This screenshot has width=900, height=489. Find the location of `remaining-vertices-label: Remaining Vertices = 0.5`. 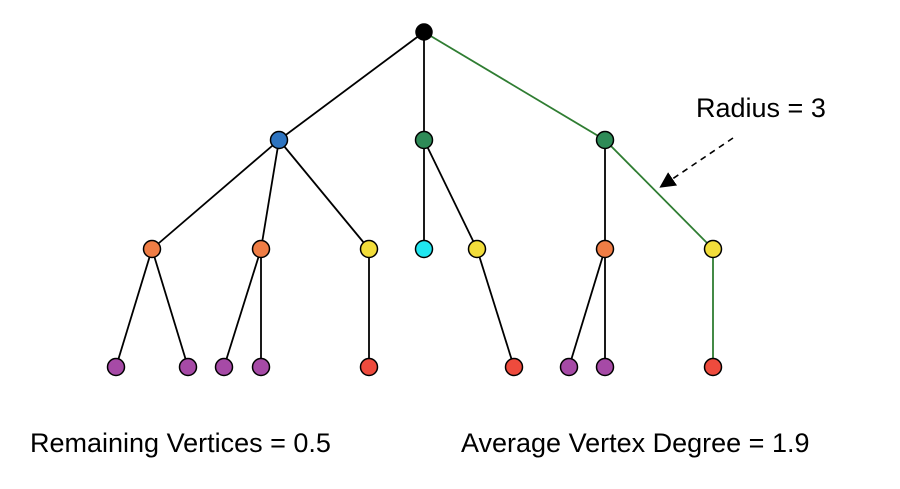

remaining-vertices-label: Remaining Vertices = 0.5 is located at coordinates (180, 443).